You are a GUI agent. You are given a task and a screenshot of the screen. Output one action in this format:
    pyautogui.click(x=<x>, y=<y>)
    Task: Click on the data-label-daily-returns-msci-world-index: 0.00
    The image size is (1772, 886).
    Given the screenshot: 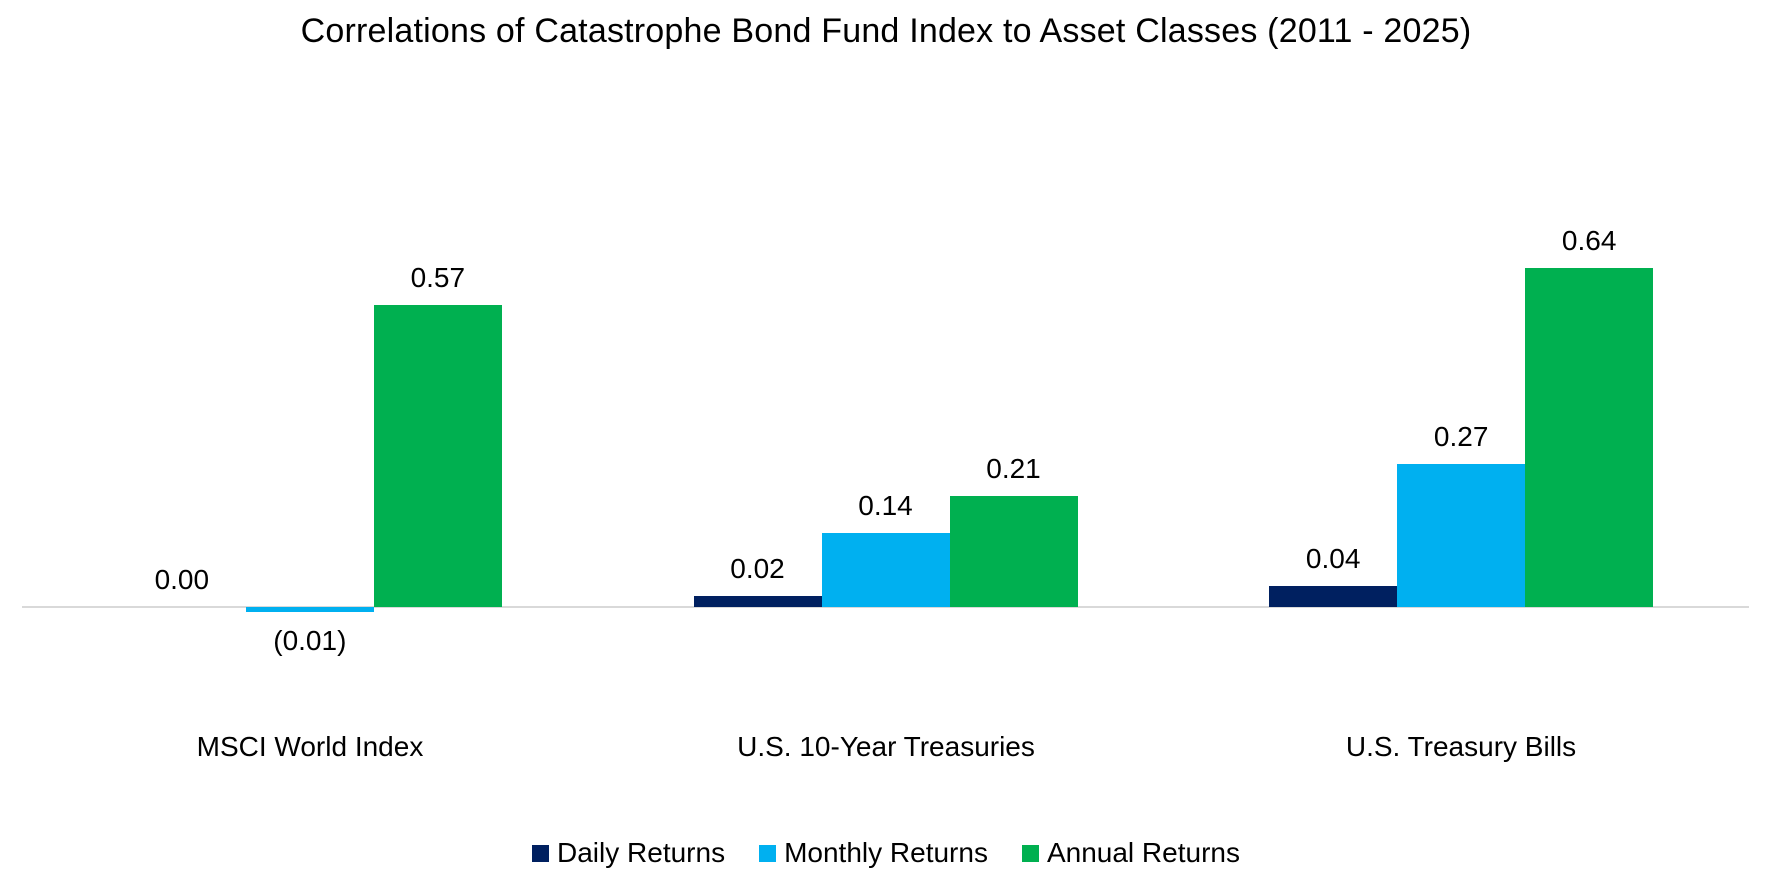 What is the action you would take?
    pyautogui.click(x=182, y=579)
    